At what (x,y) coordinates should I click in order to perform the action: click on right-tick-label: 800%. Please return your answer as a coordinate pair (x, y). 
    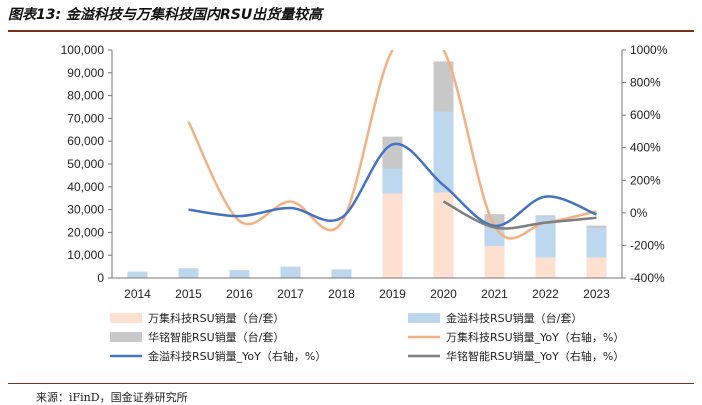
    Looking at the image, I should click on (645, 83).